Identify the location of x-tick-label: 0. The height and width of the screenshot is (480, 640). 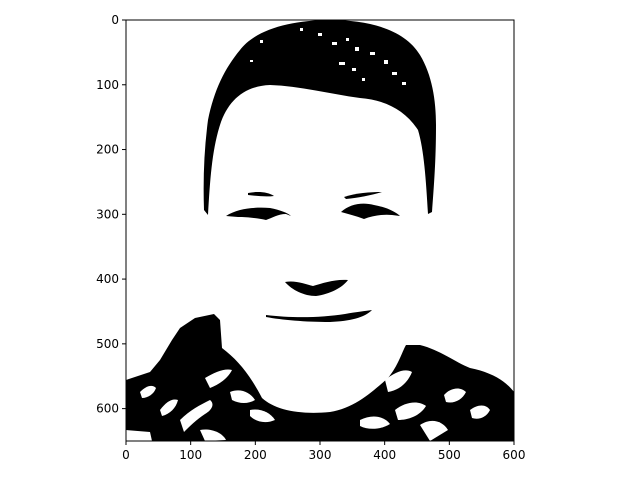
(126, 455).